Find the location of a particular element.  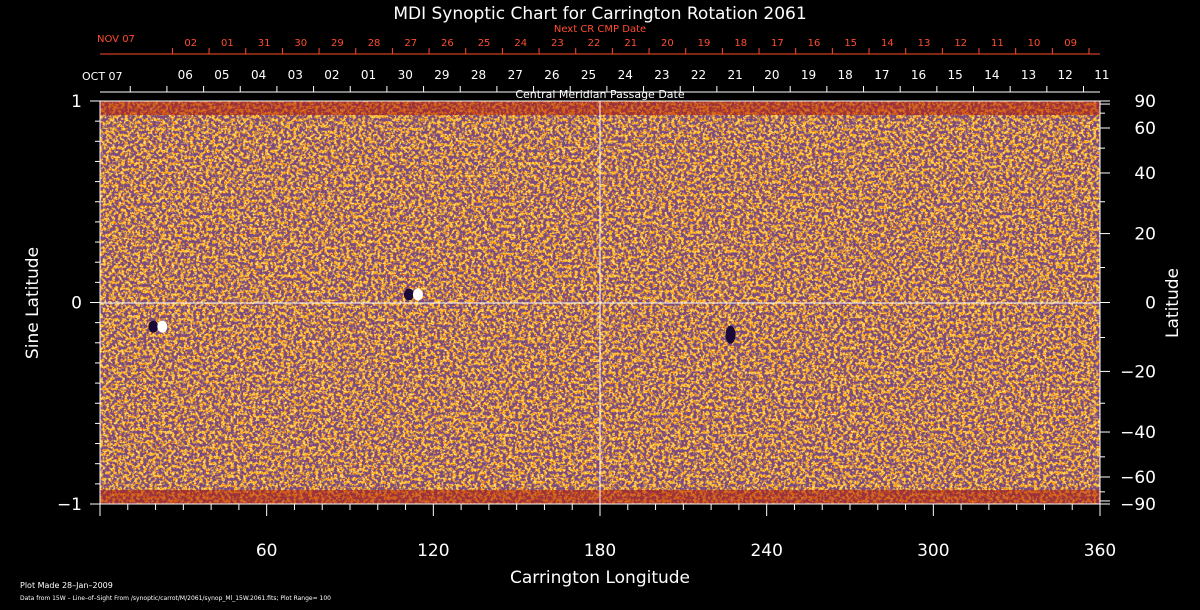

next-cmp-date-label: 24 is located at coordinates (520, 43).